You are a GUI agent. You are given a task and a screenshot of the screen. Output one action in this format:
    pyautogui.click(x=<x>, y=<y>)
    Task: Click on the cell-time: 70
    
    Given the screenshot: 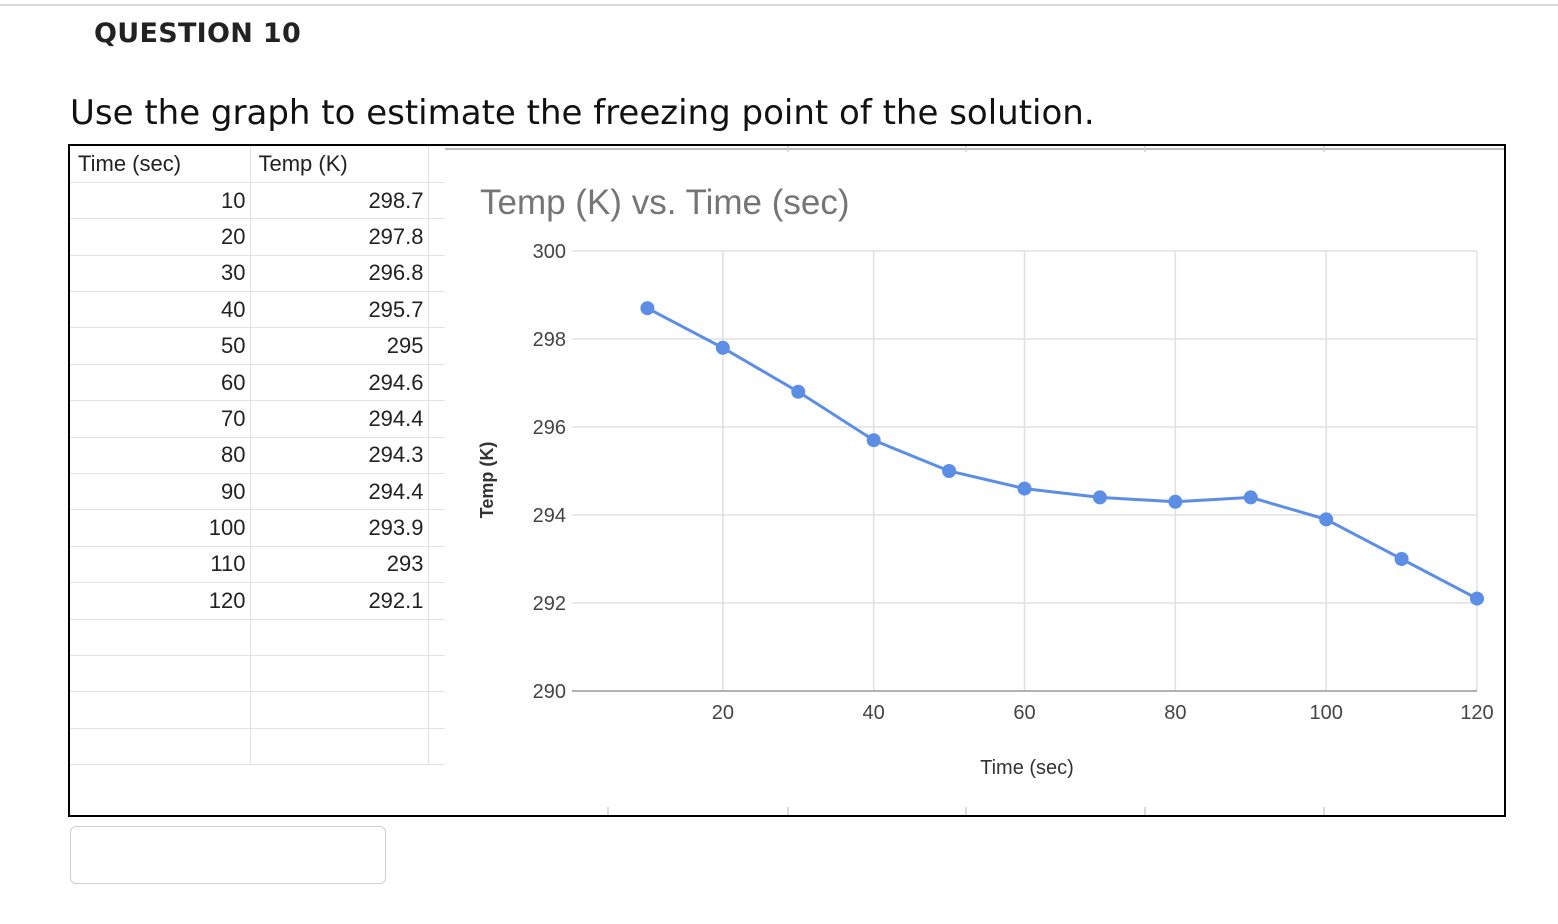 What is the action you would take?
    pyautogui.click(x=160, y=419)
    